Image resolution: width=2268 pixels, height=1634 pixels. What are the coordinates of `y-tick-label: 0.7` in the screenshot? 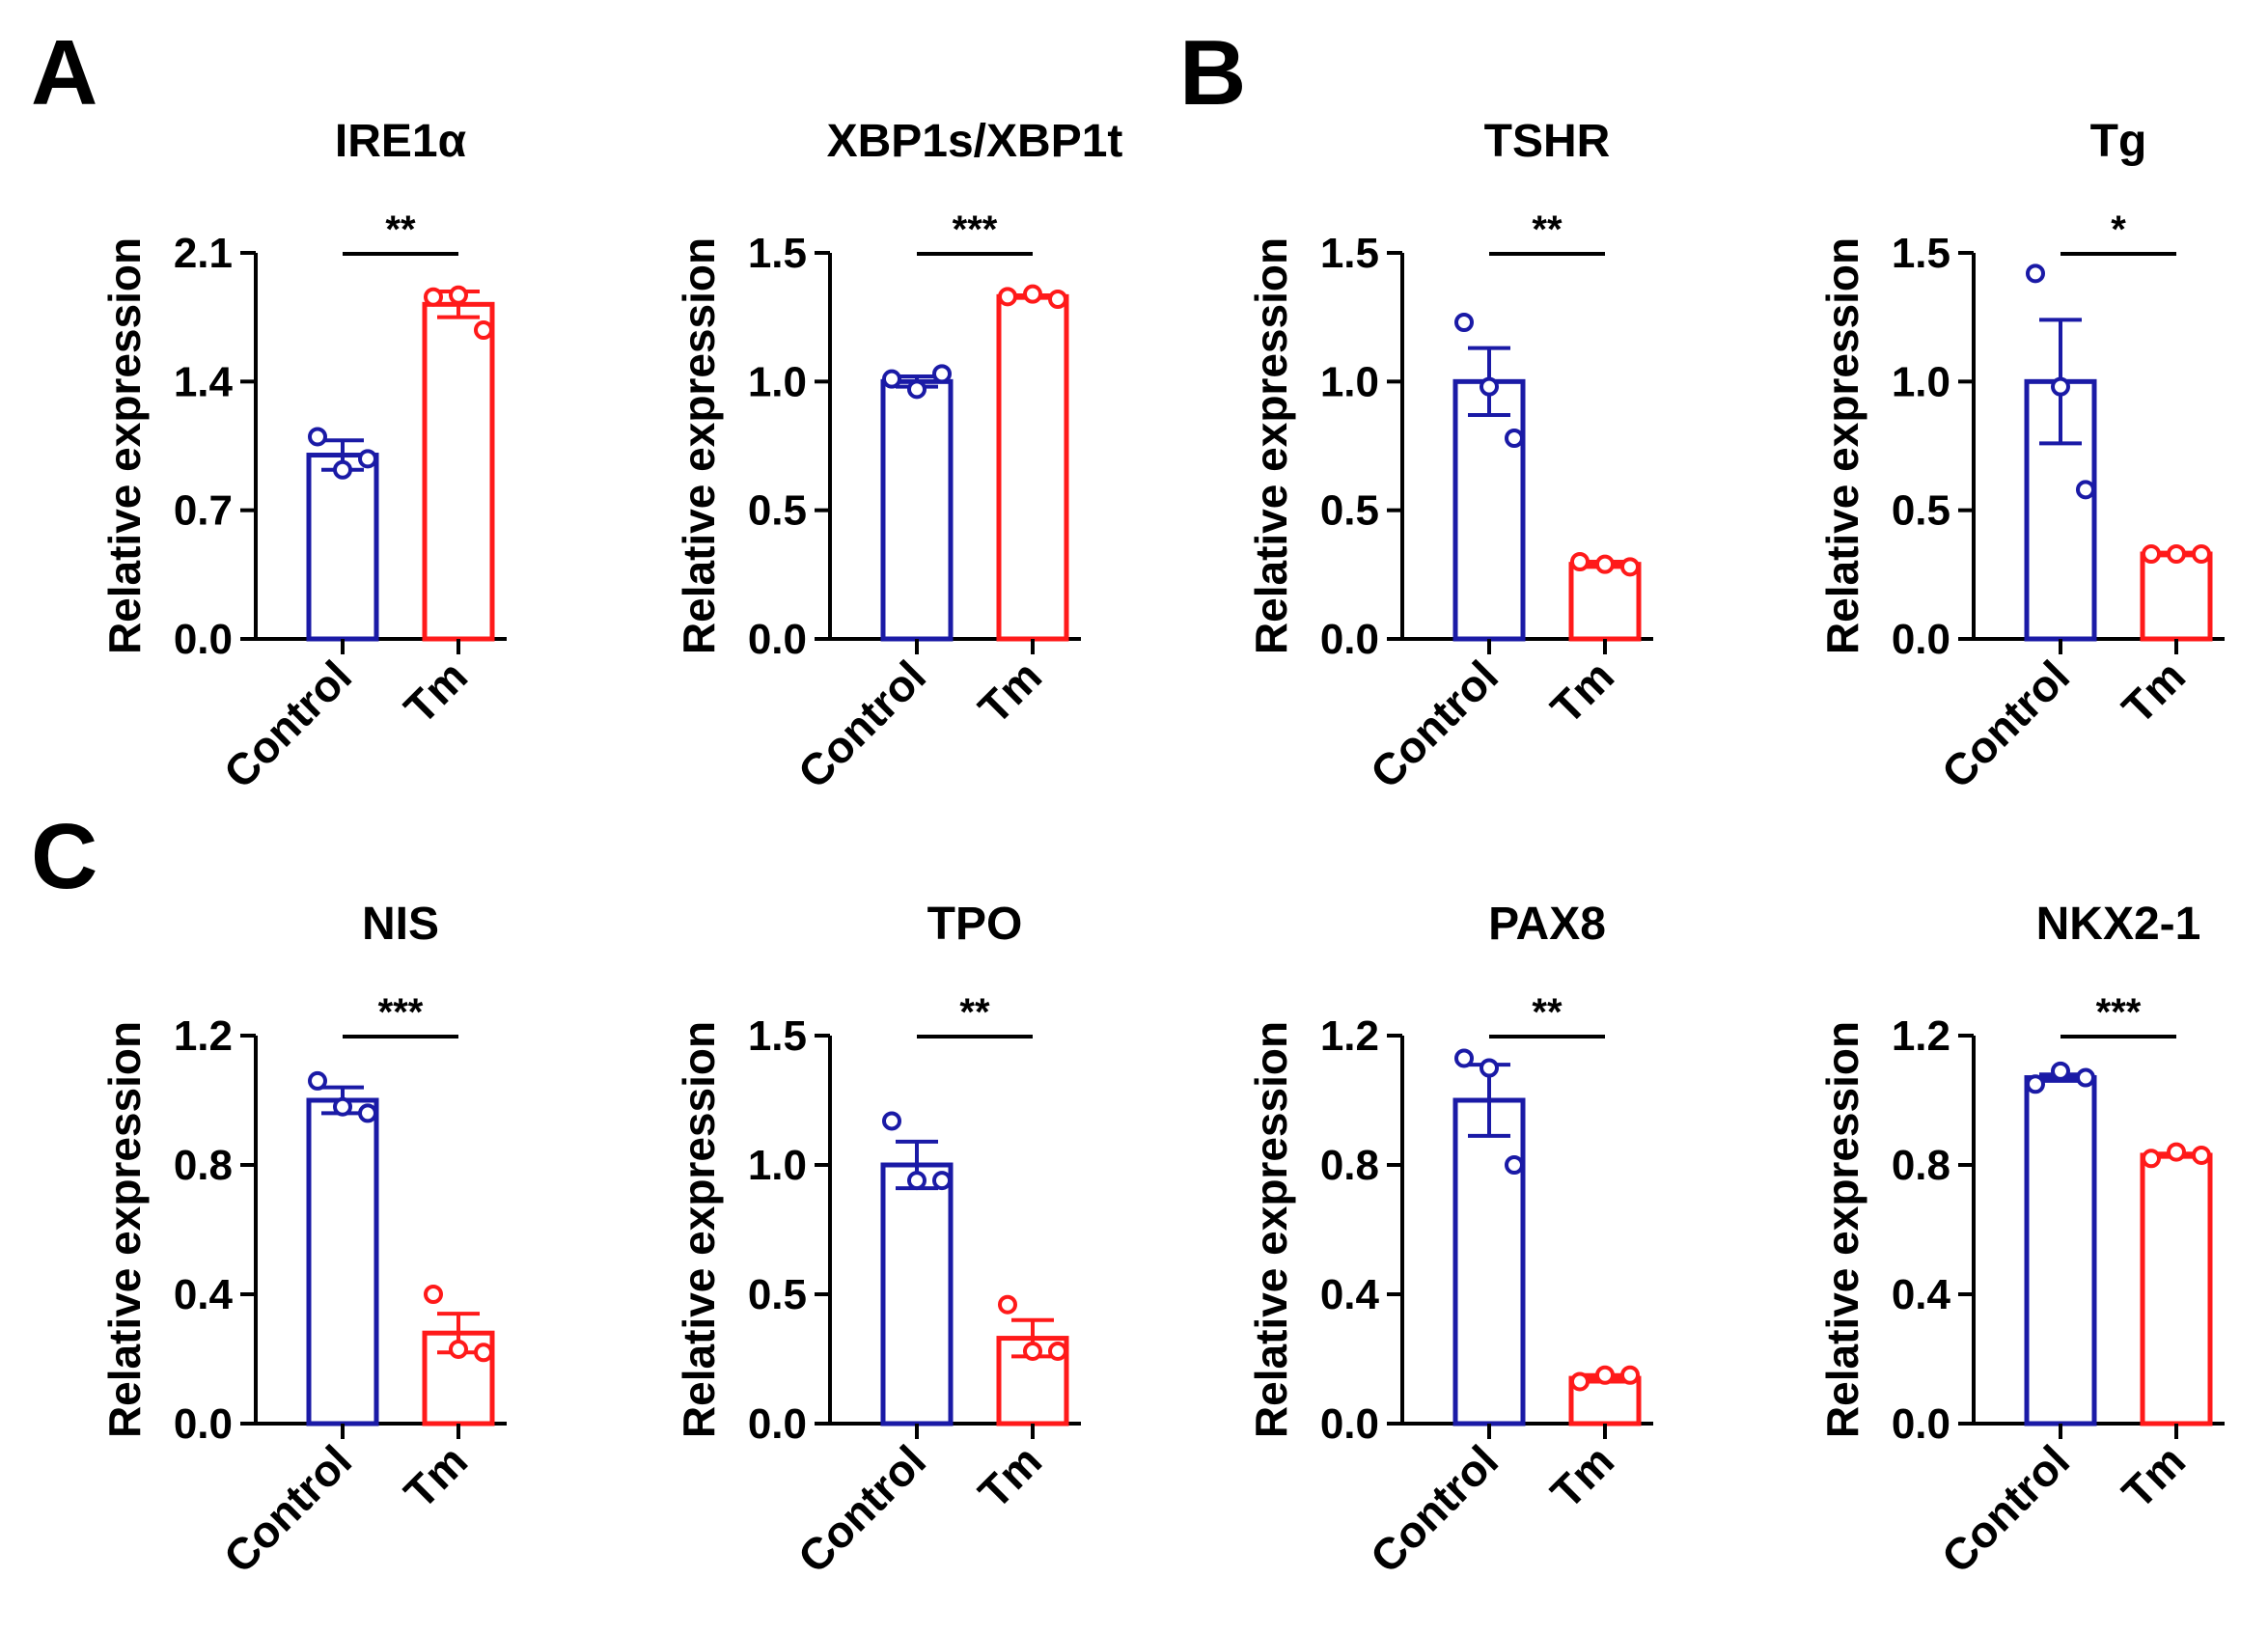 It's located at (203, 511).